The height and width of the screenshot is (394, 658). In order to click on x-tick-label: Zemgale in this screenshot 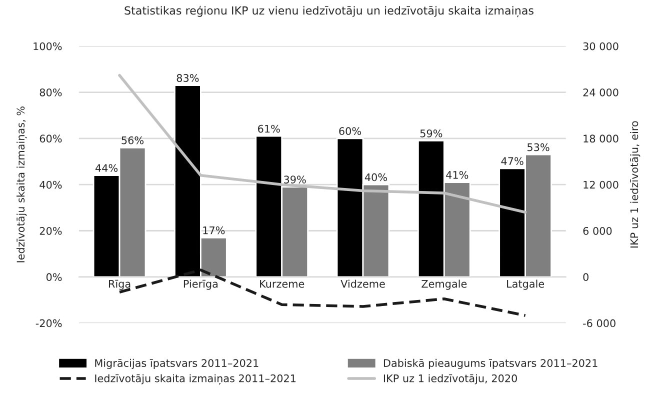, I will do `click(444, 285)`.